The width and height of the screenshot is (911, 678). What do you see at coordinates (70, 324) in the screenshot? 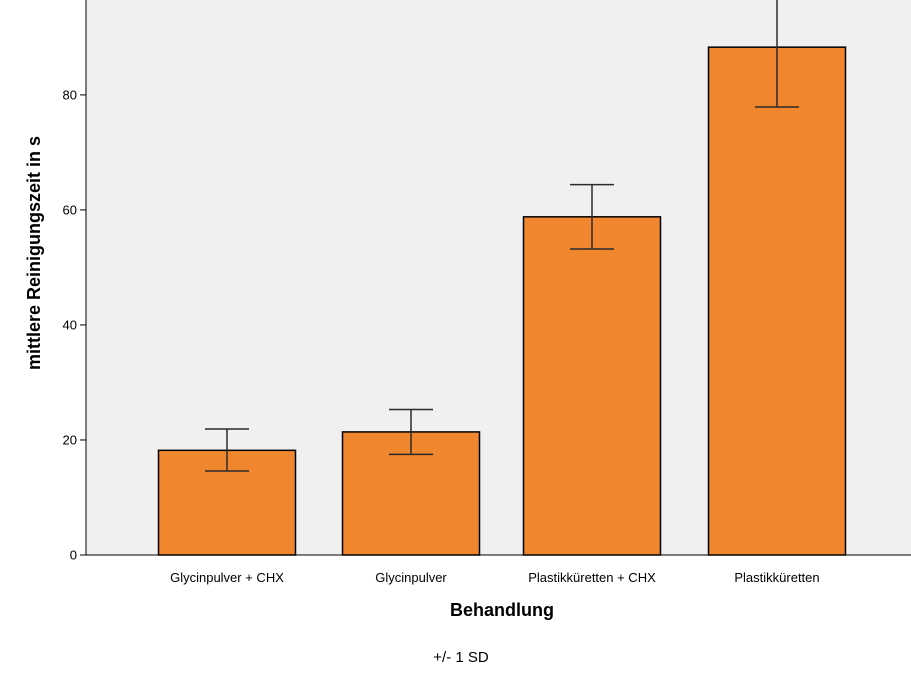
I see `y-tick-label: 40` at bounding box center [70, 324].